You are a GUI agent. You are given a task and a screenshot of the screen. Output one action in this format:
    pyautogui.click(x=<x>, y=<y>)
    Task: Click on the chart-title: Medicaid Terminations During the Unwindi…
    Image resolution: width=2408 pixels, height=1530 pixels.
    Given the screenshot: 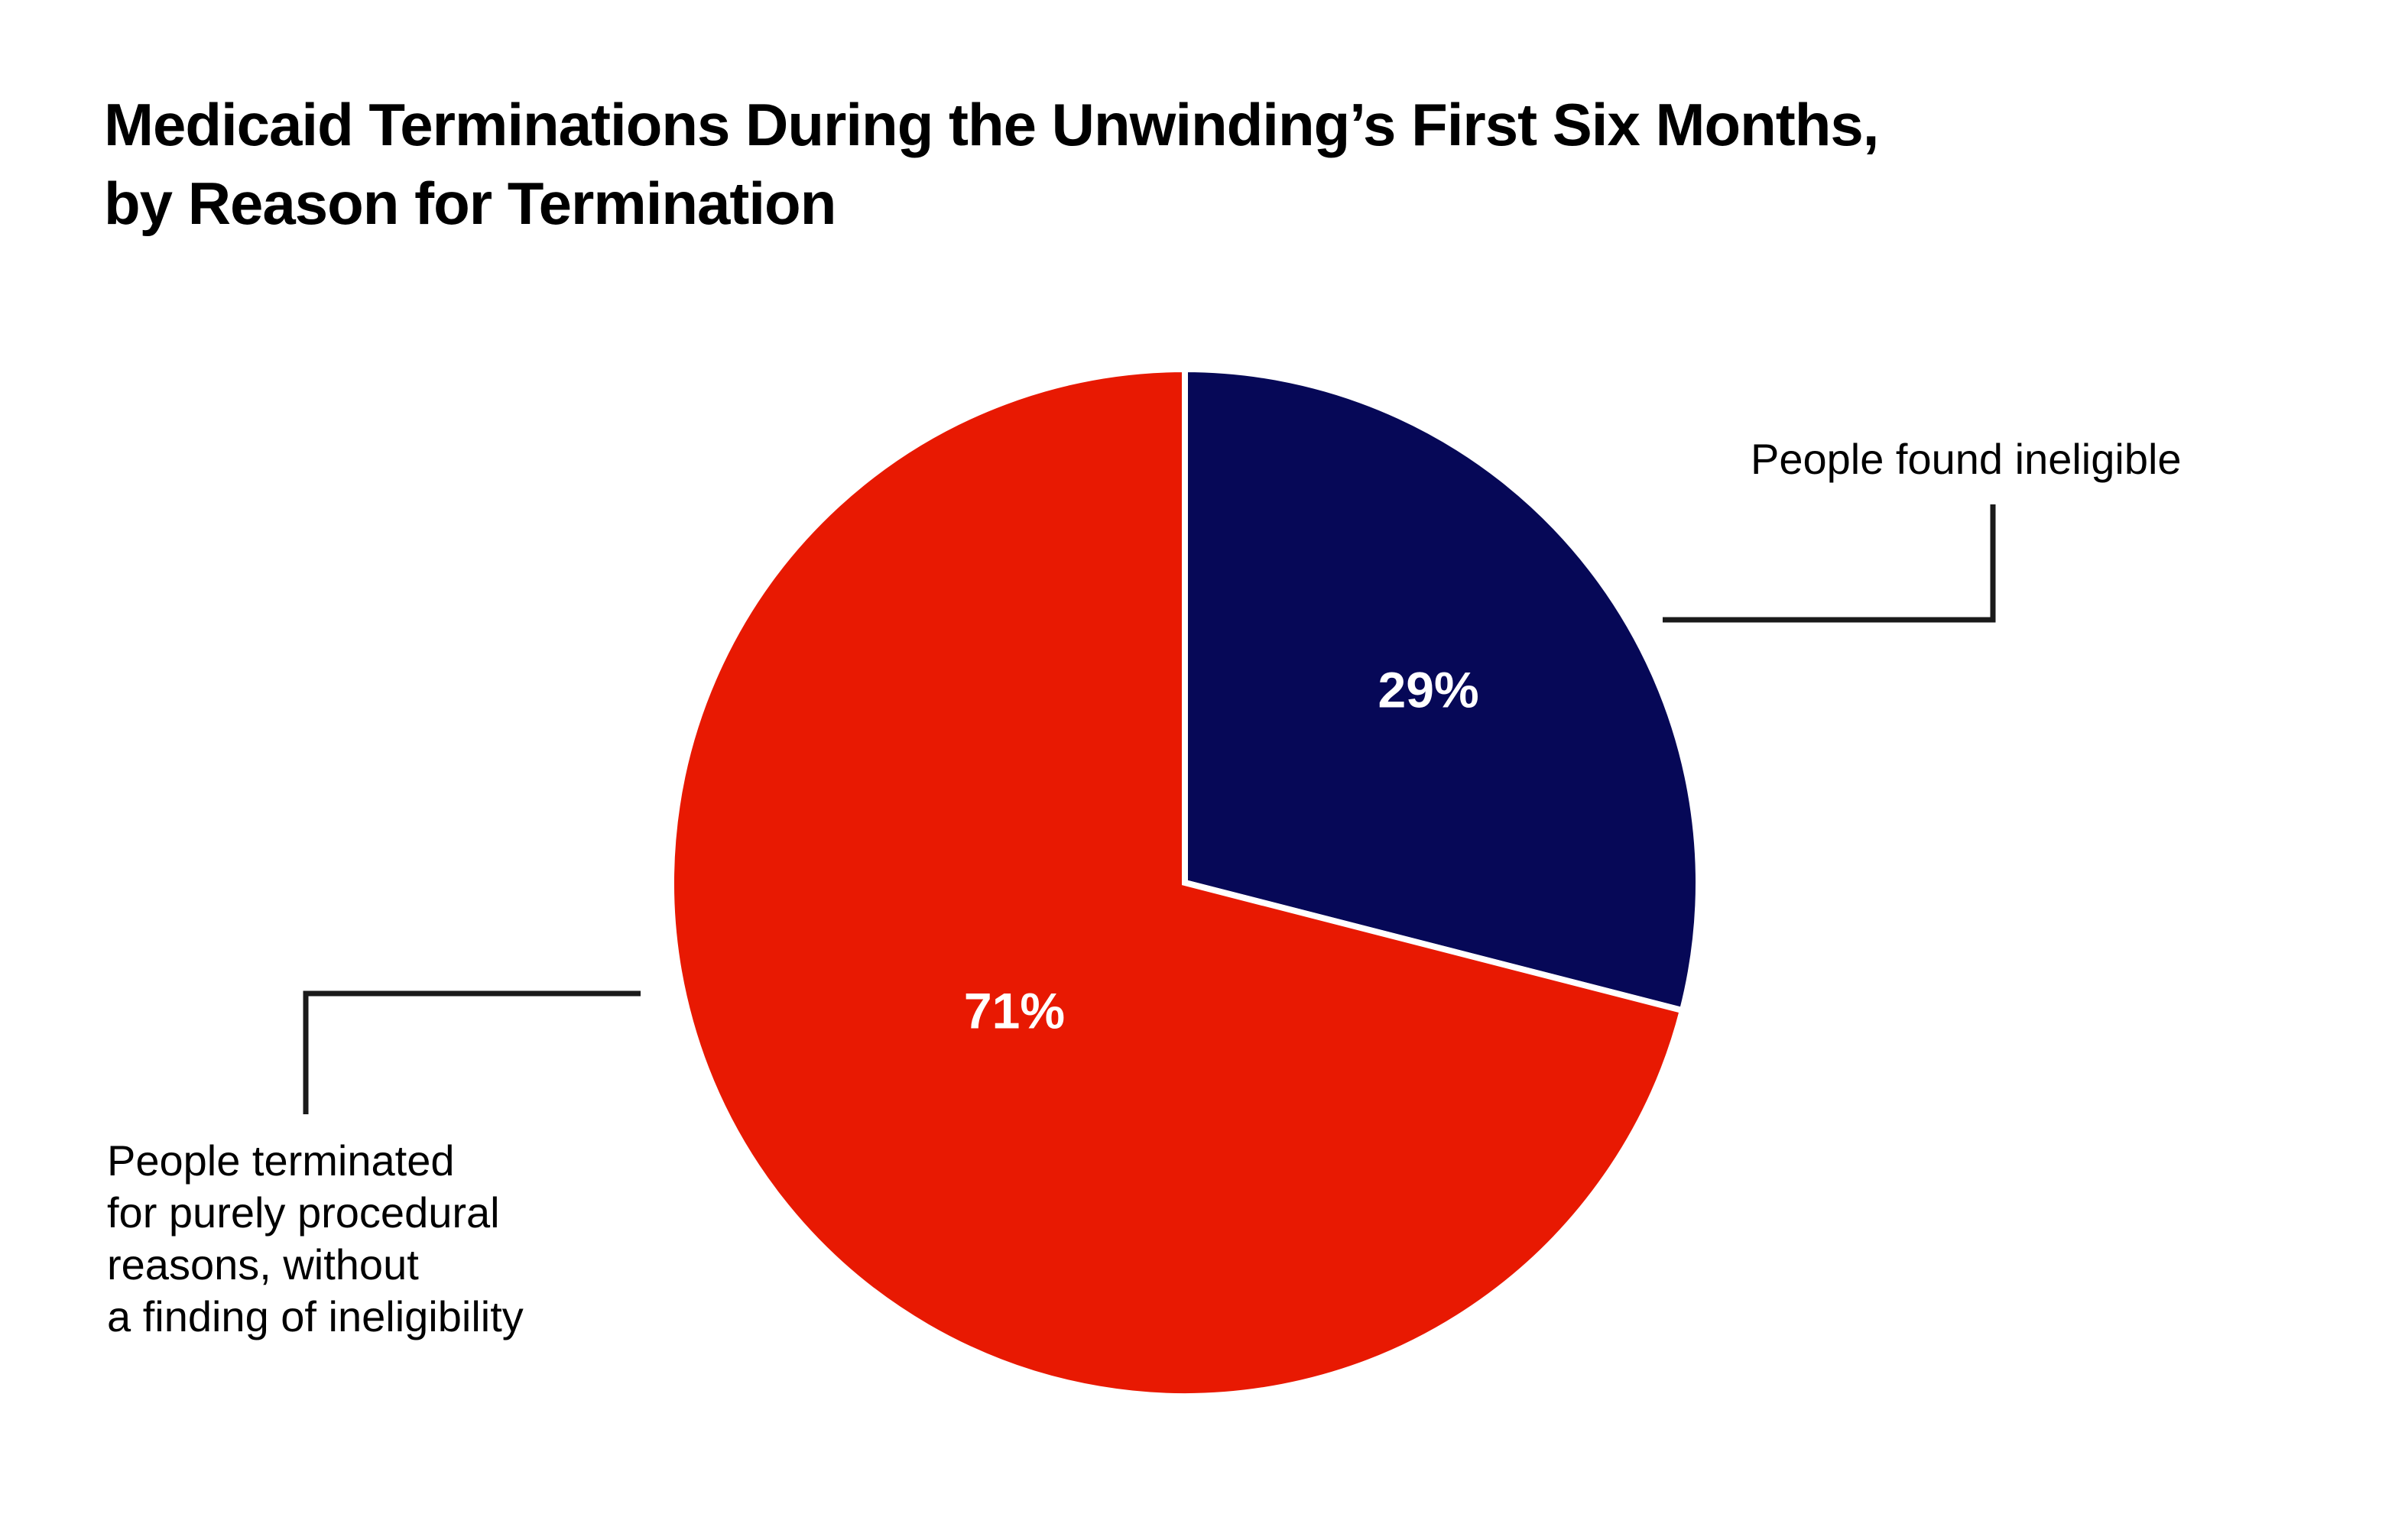 What is the action you would take?
    pyautogui.click(x=992, y=164)
    